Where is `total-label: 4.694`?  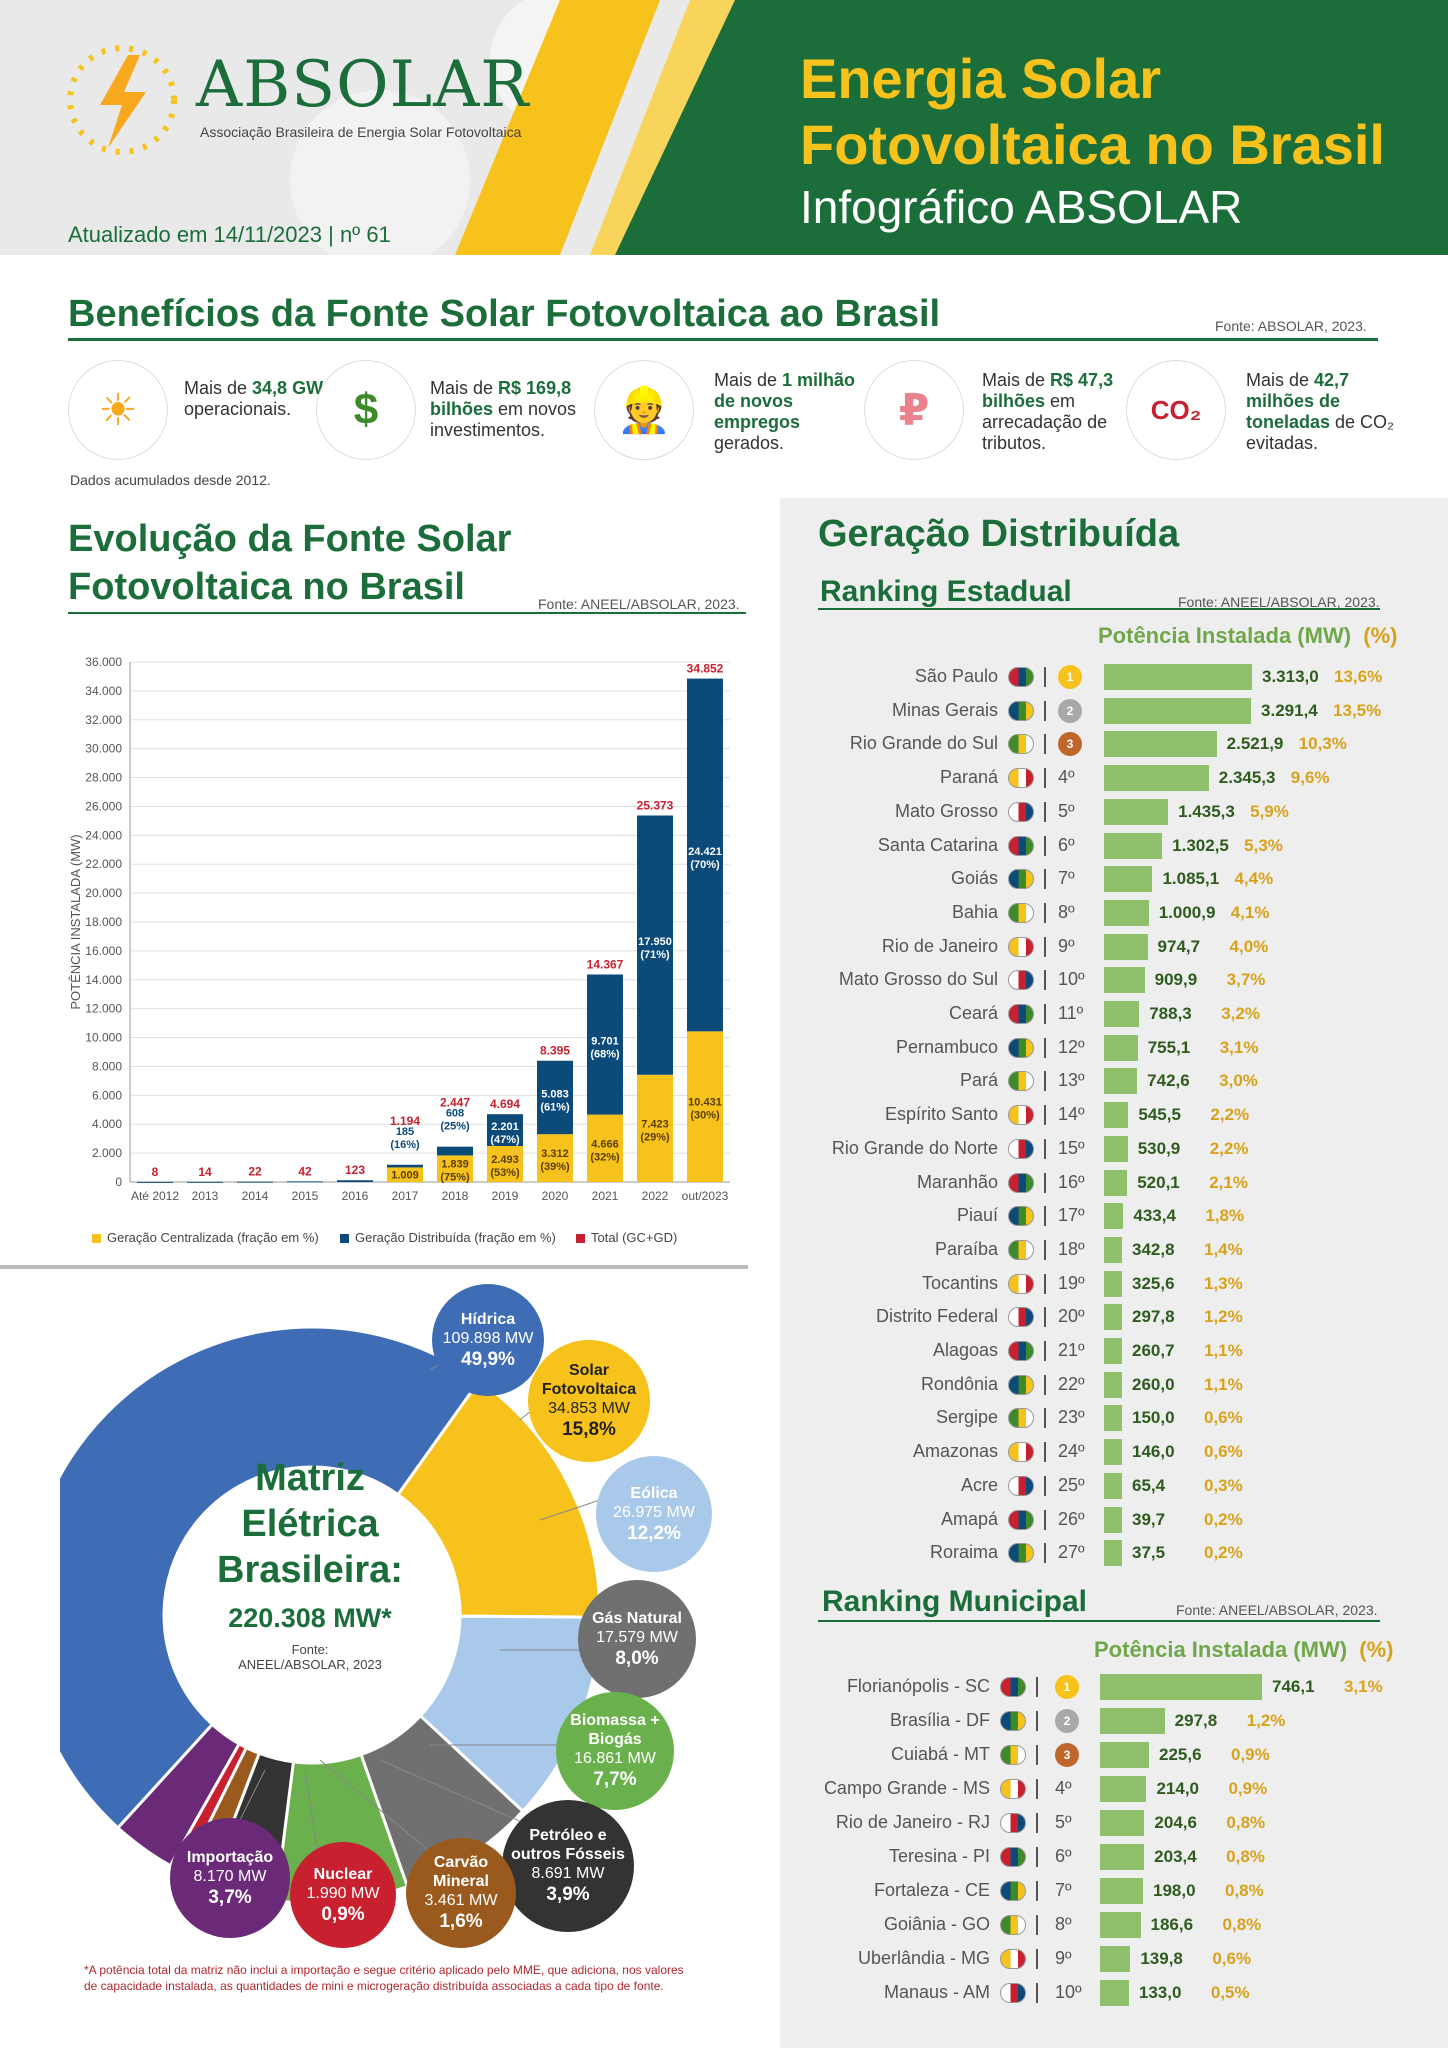
total-label: 4.694 is located at coordinates (505, 1104).